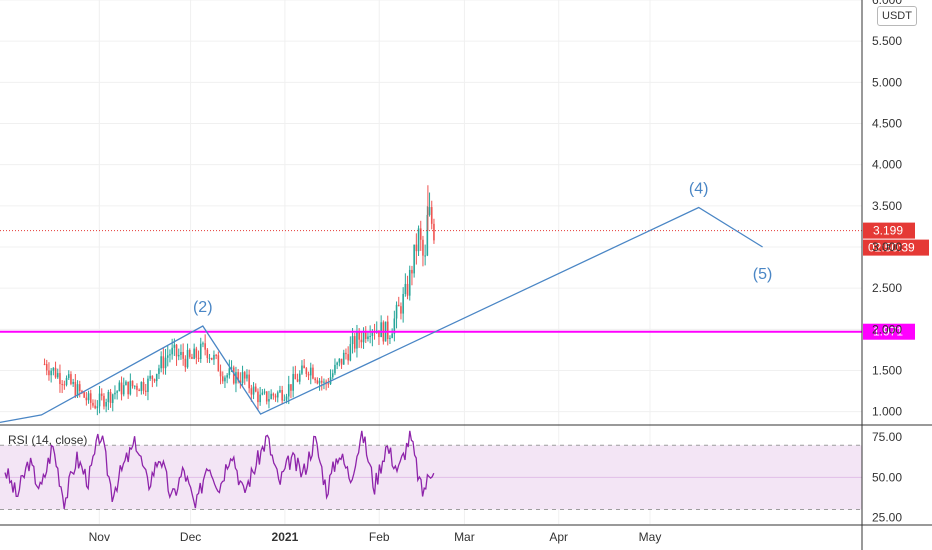  What do you see at coordinates (219, 469) in the screenshot?
I see `rsi-line` at bounding box center [219, 469].